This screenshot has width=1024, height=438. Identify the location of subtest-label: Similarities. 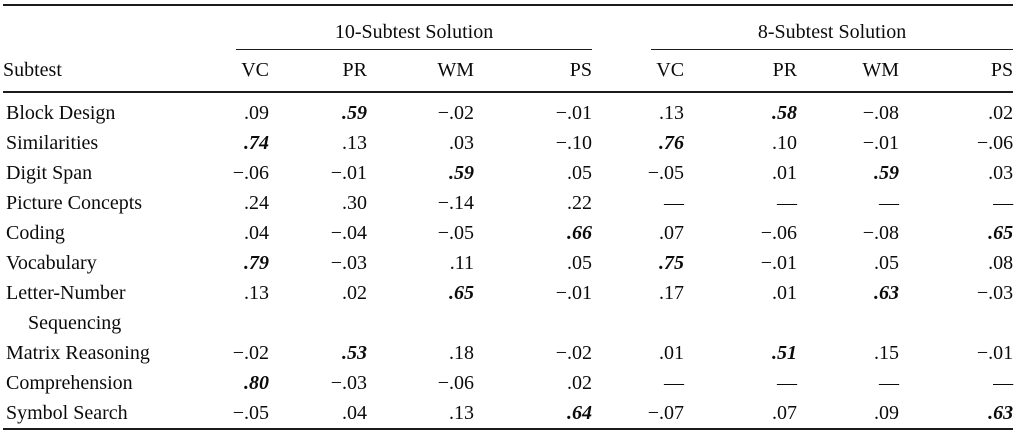
(52, 143).